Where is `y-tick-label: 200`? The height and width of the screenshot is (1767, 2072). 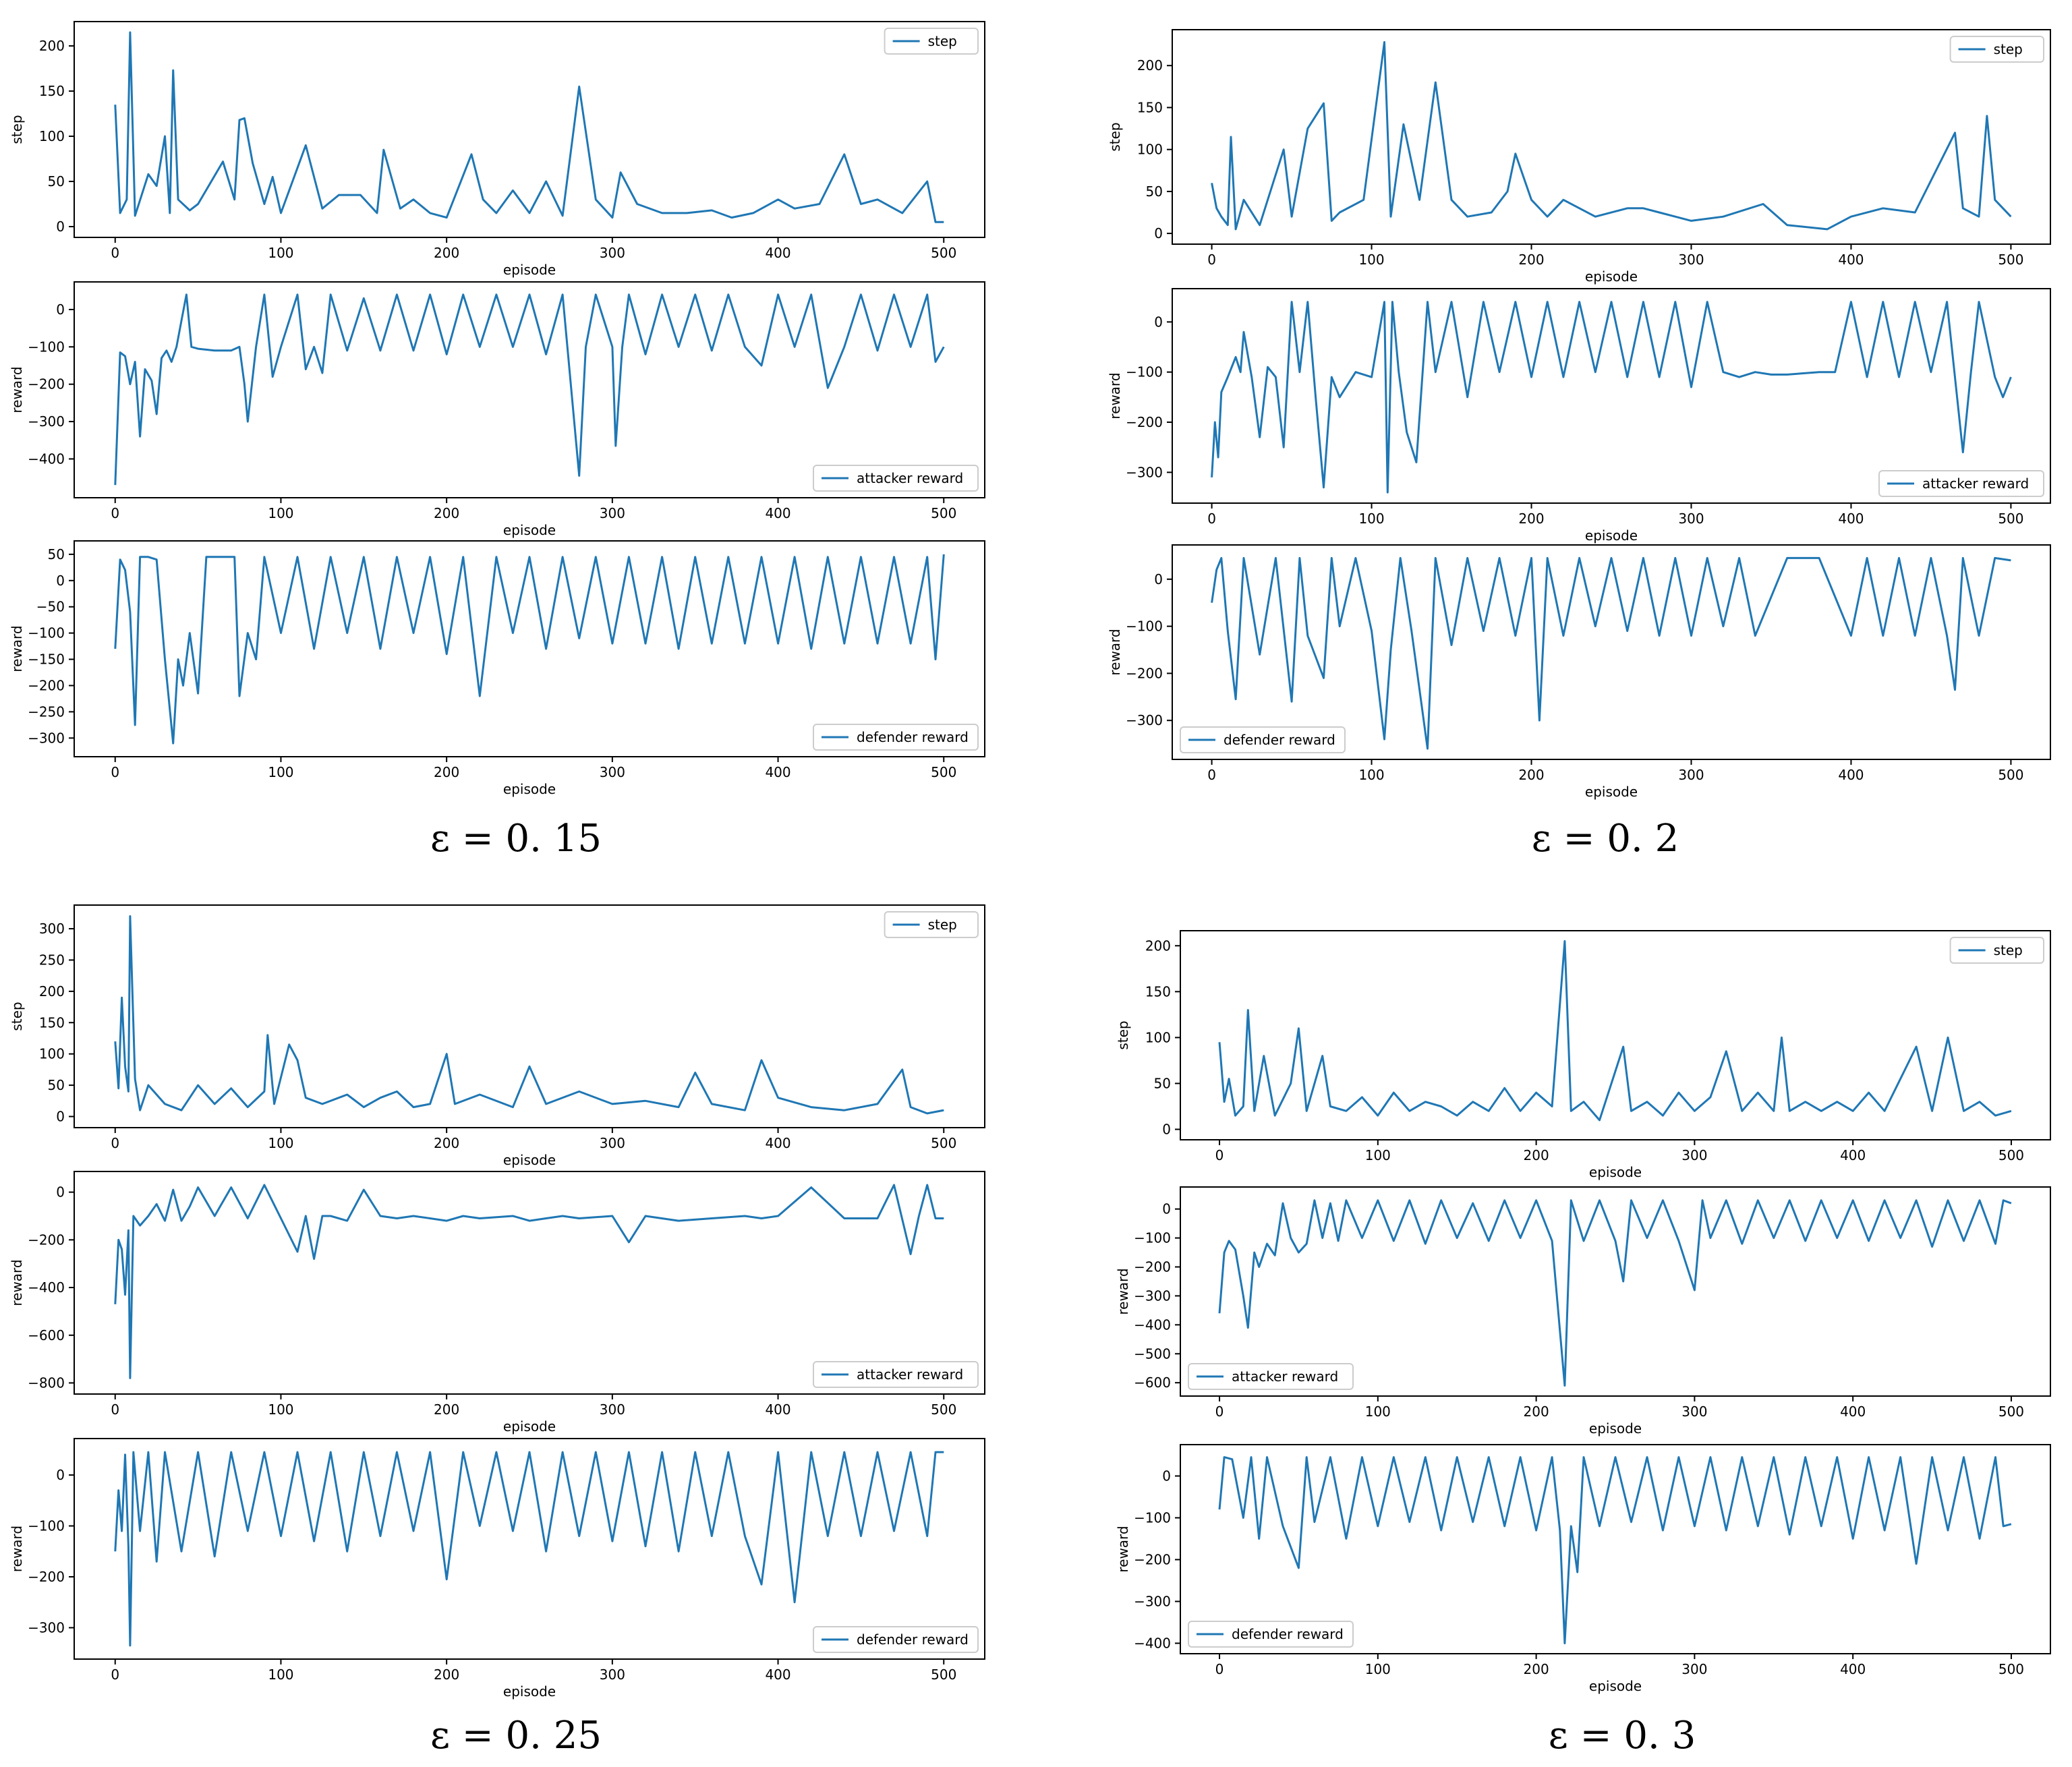
y-tick-label: 200 is located at coordinates (1150, 65).